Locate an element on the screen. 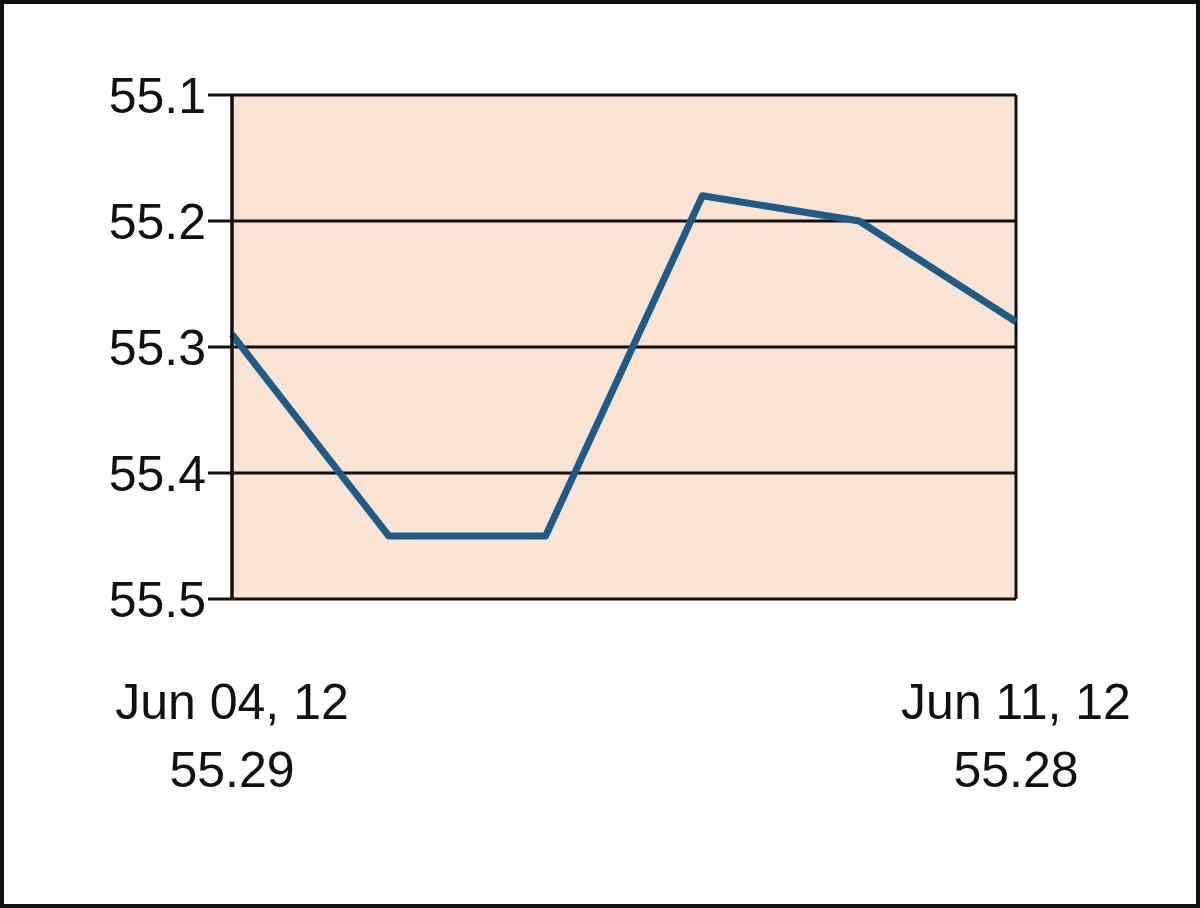 Image resolution: width=1200 pixels, height=908 pixels. x-tick-label: Jun 04, 12 is located at coordinates (232, 702).